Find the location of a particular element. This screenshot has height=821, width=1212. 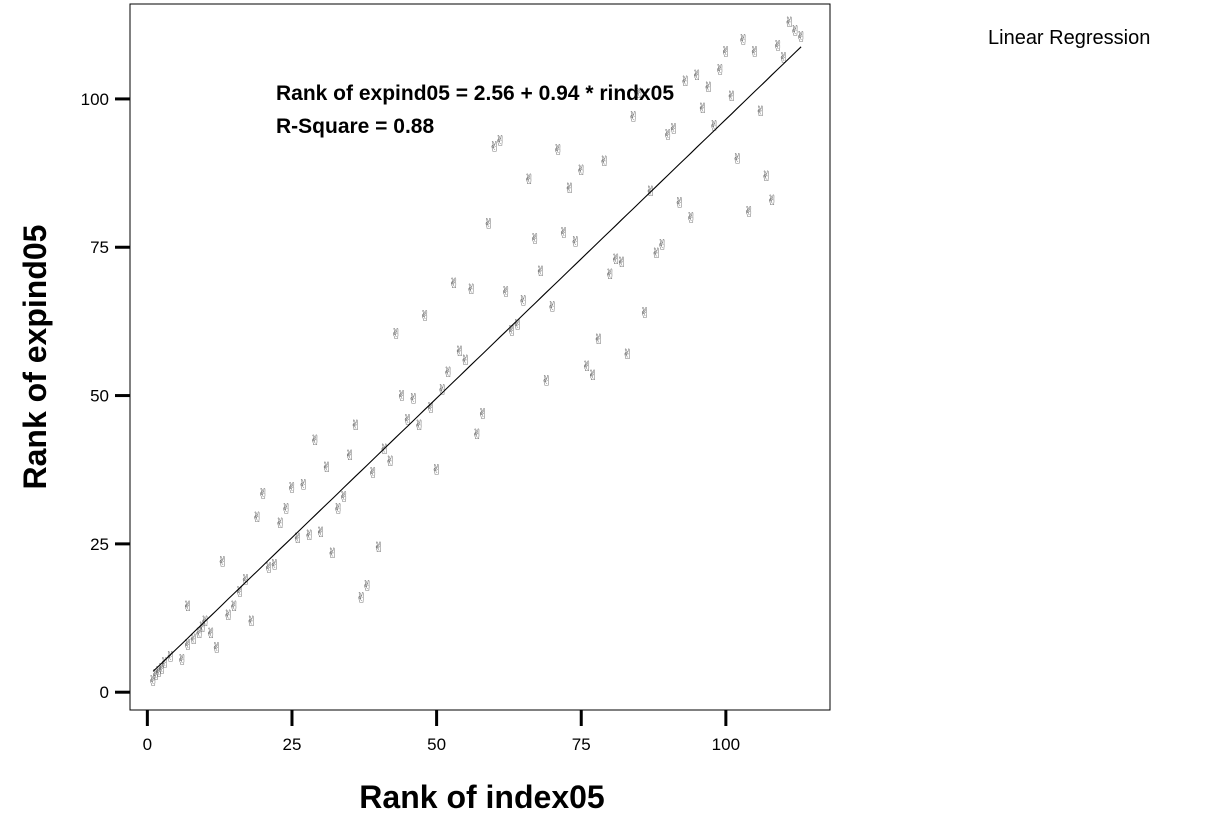

r-square-annotation: R-Square = 0.88 is located at coordinates (355, 126).